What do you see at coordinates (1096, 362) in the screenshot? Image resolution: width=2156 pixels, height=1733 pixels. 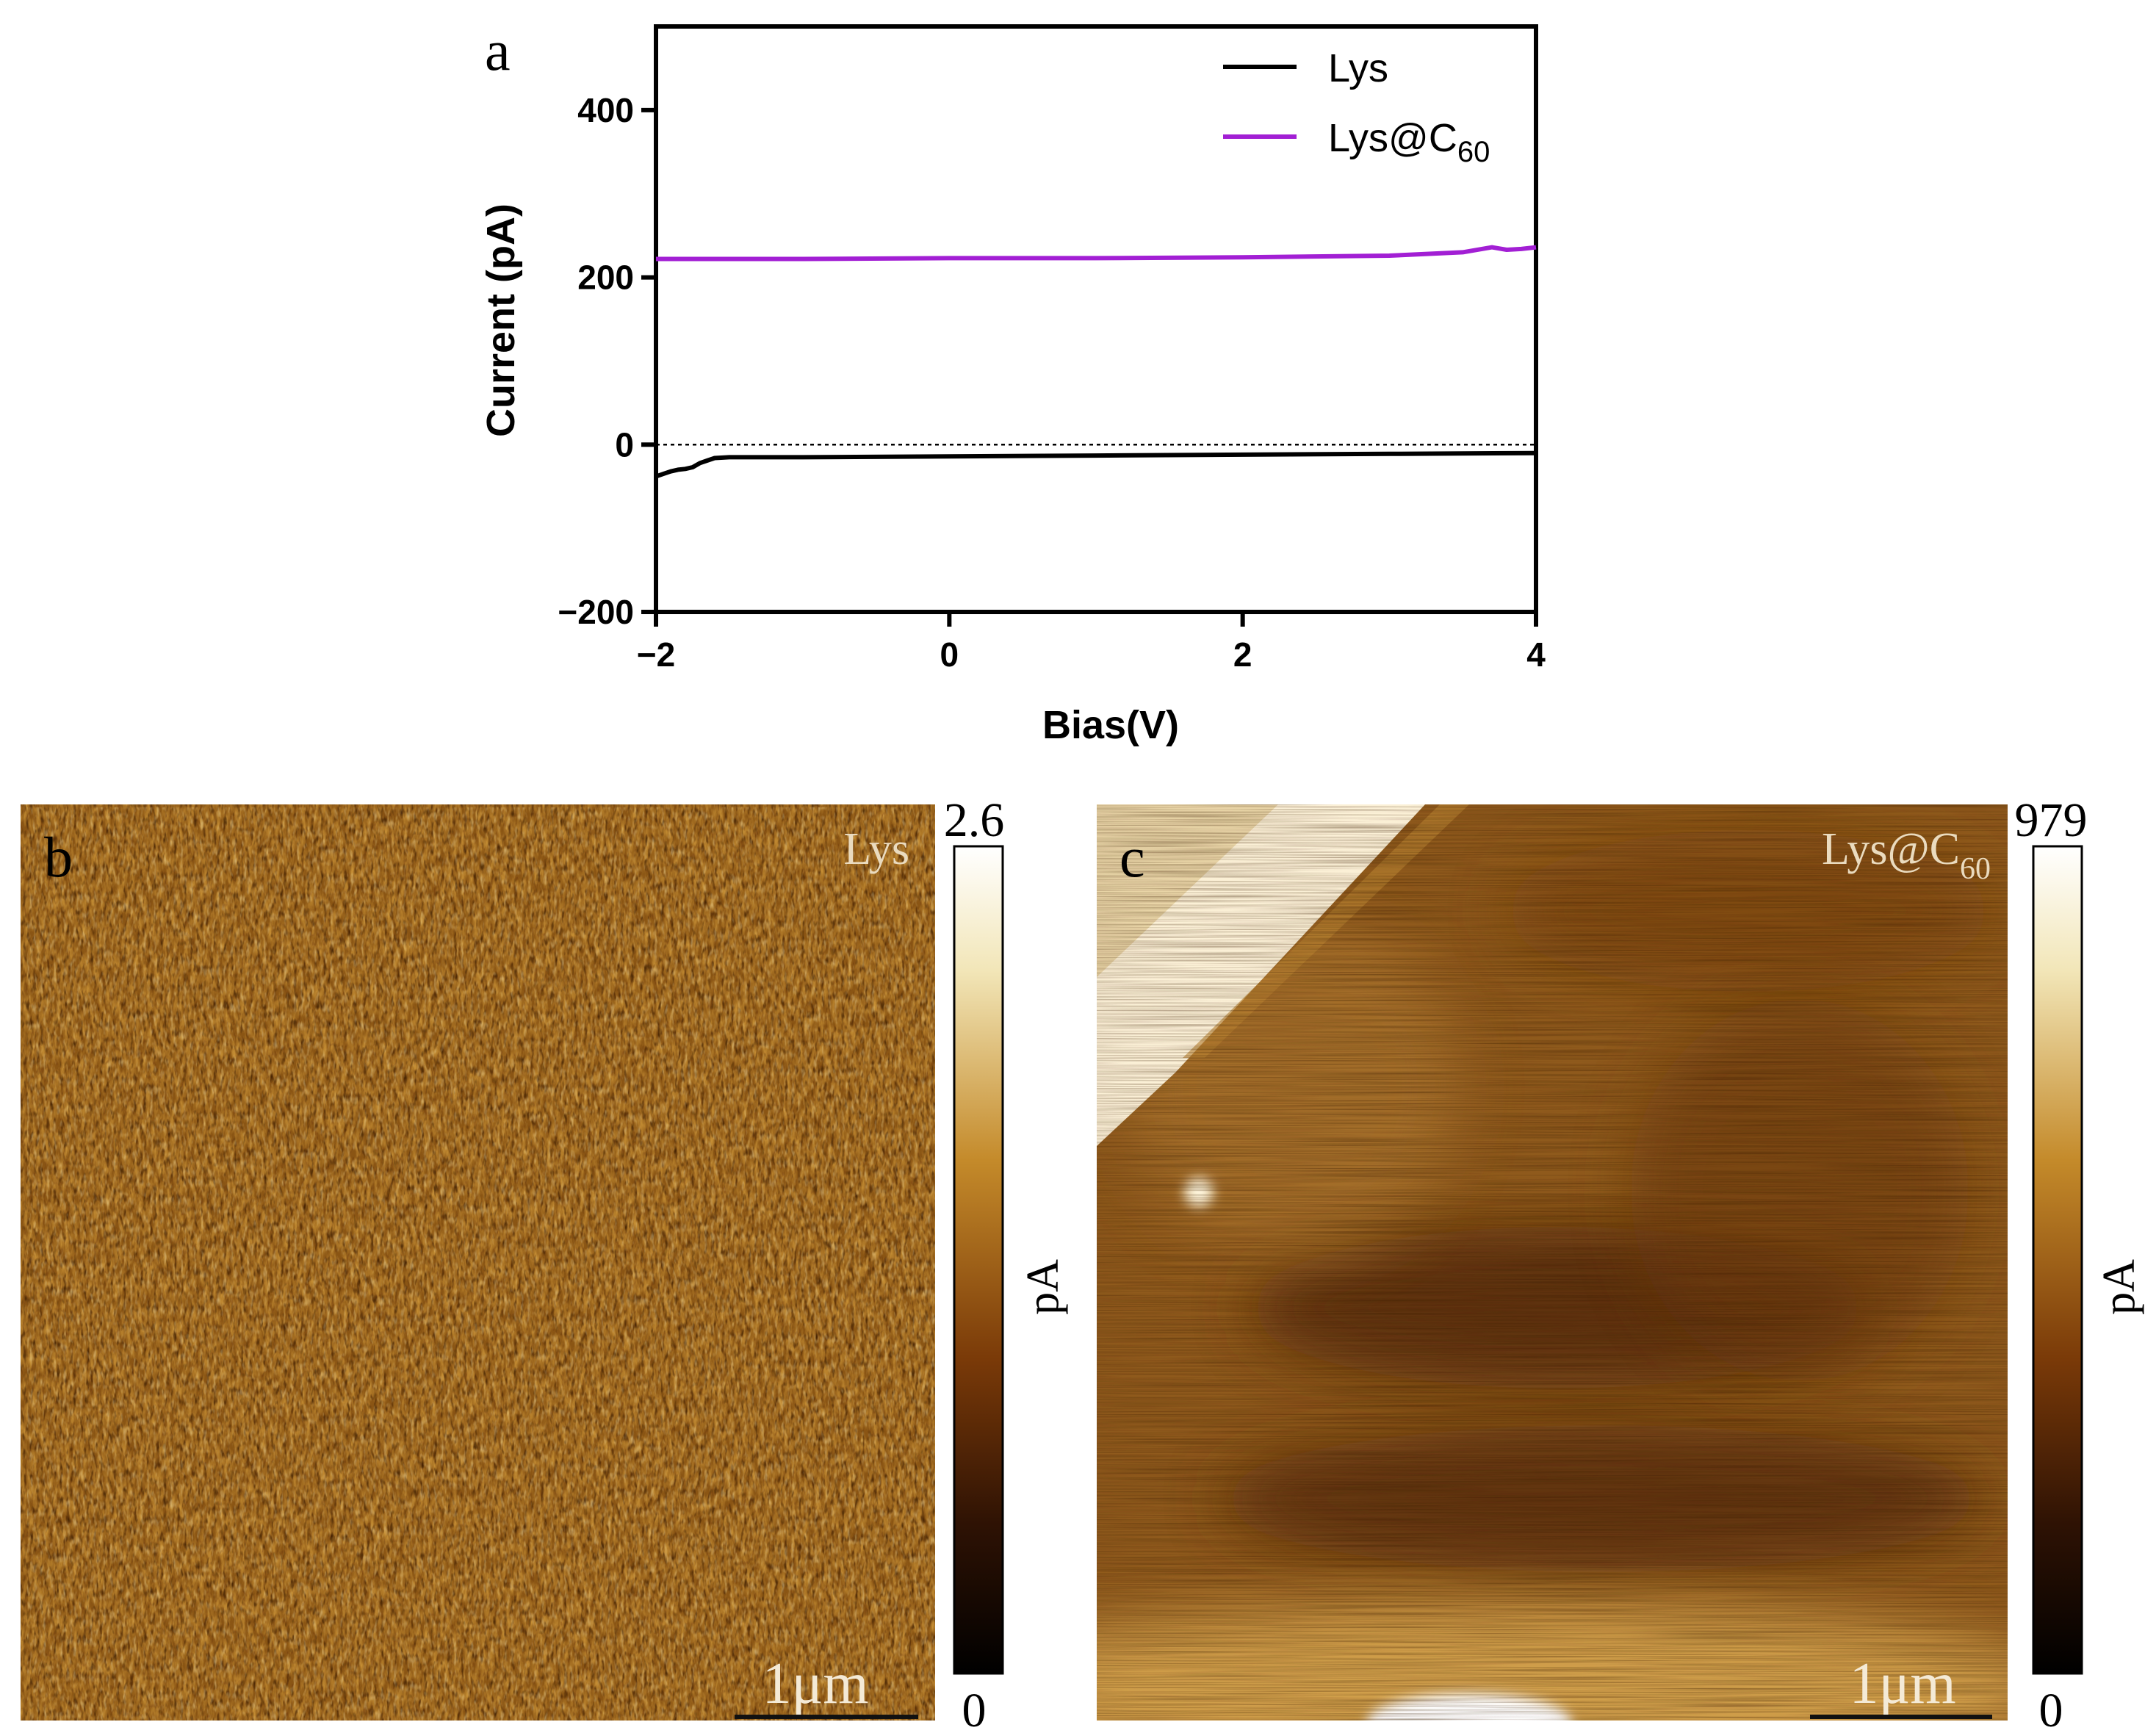 I see `series-lines` at bounding box center [1096, 362].